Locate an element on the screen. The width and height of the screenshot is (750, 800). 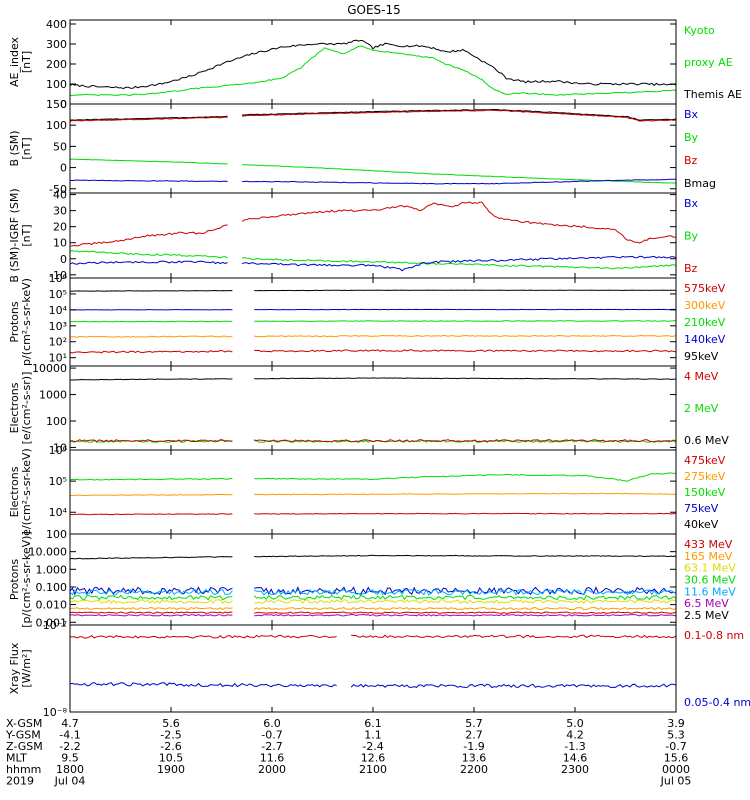
y-tick-label: 0.100 is located at coordinates (52, 587).